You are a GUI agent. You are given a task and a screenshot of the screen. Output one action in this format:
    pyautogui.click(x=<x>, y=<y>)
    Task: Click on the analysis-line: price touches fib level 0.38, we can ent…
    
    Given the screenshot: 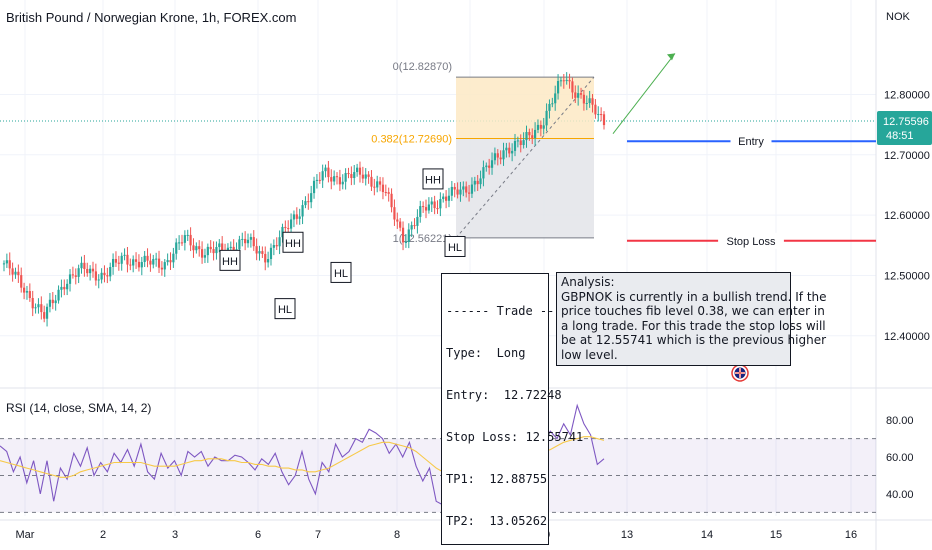 What is the action you would take?
    pyautogui.click(x=693, y=311)
    